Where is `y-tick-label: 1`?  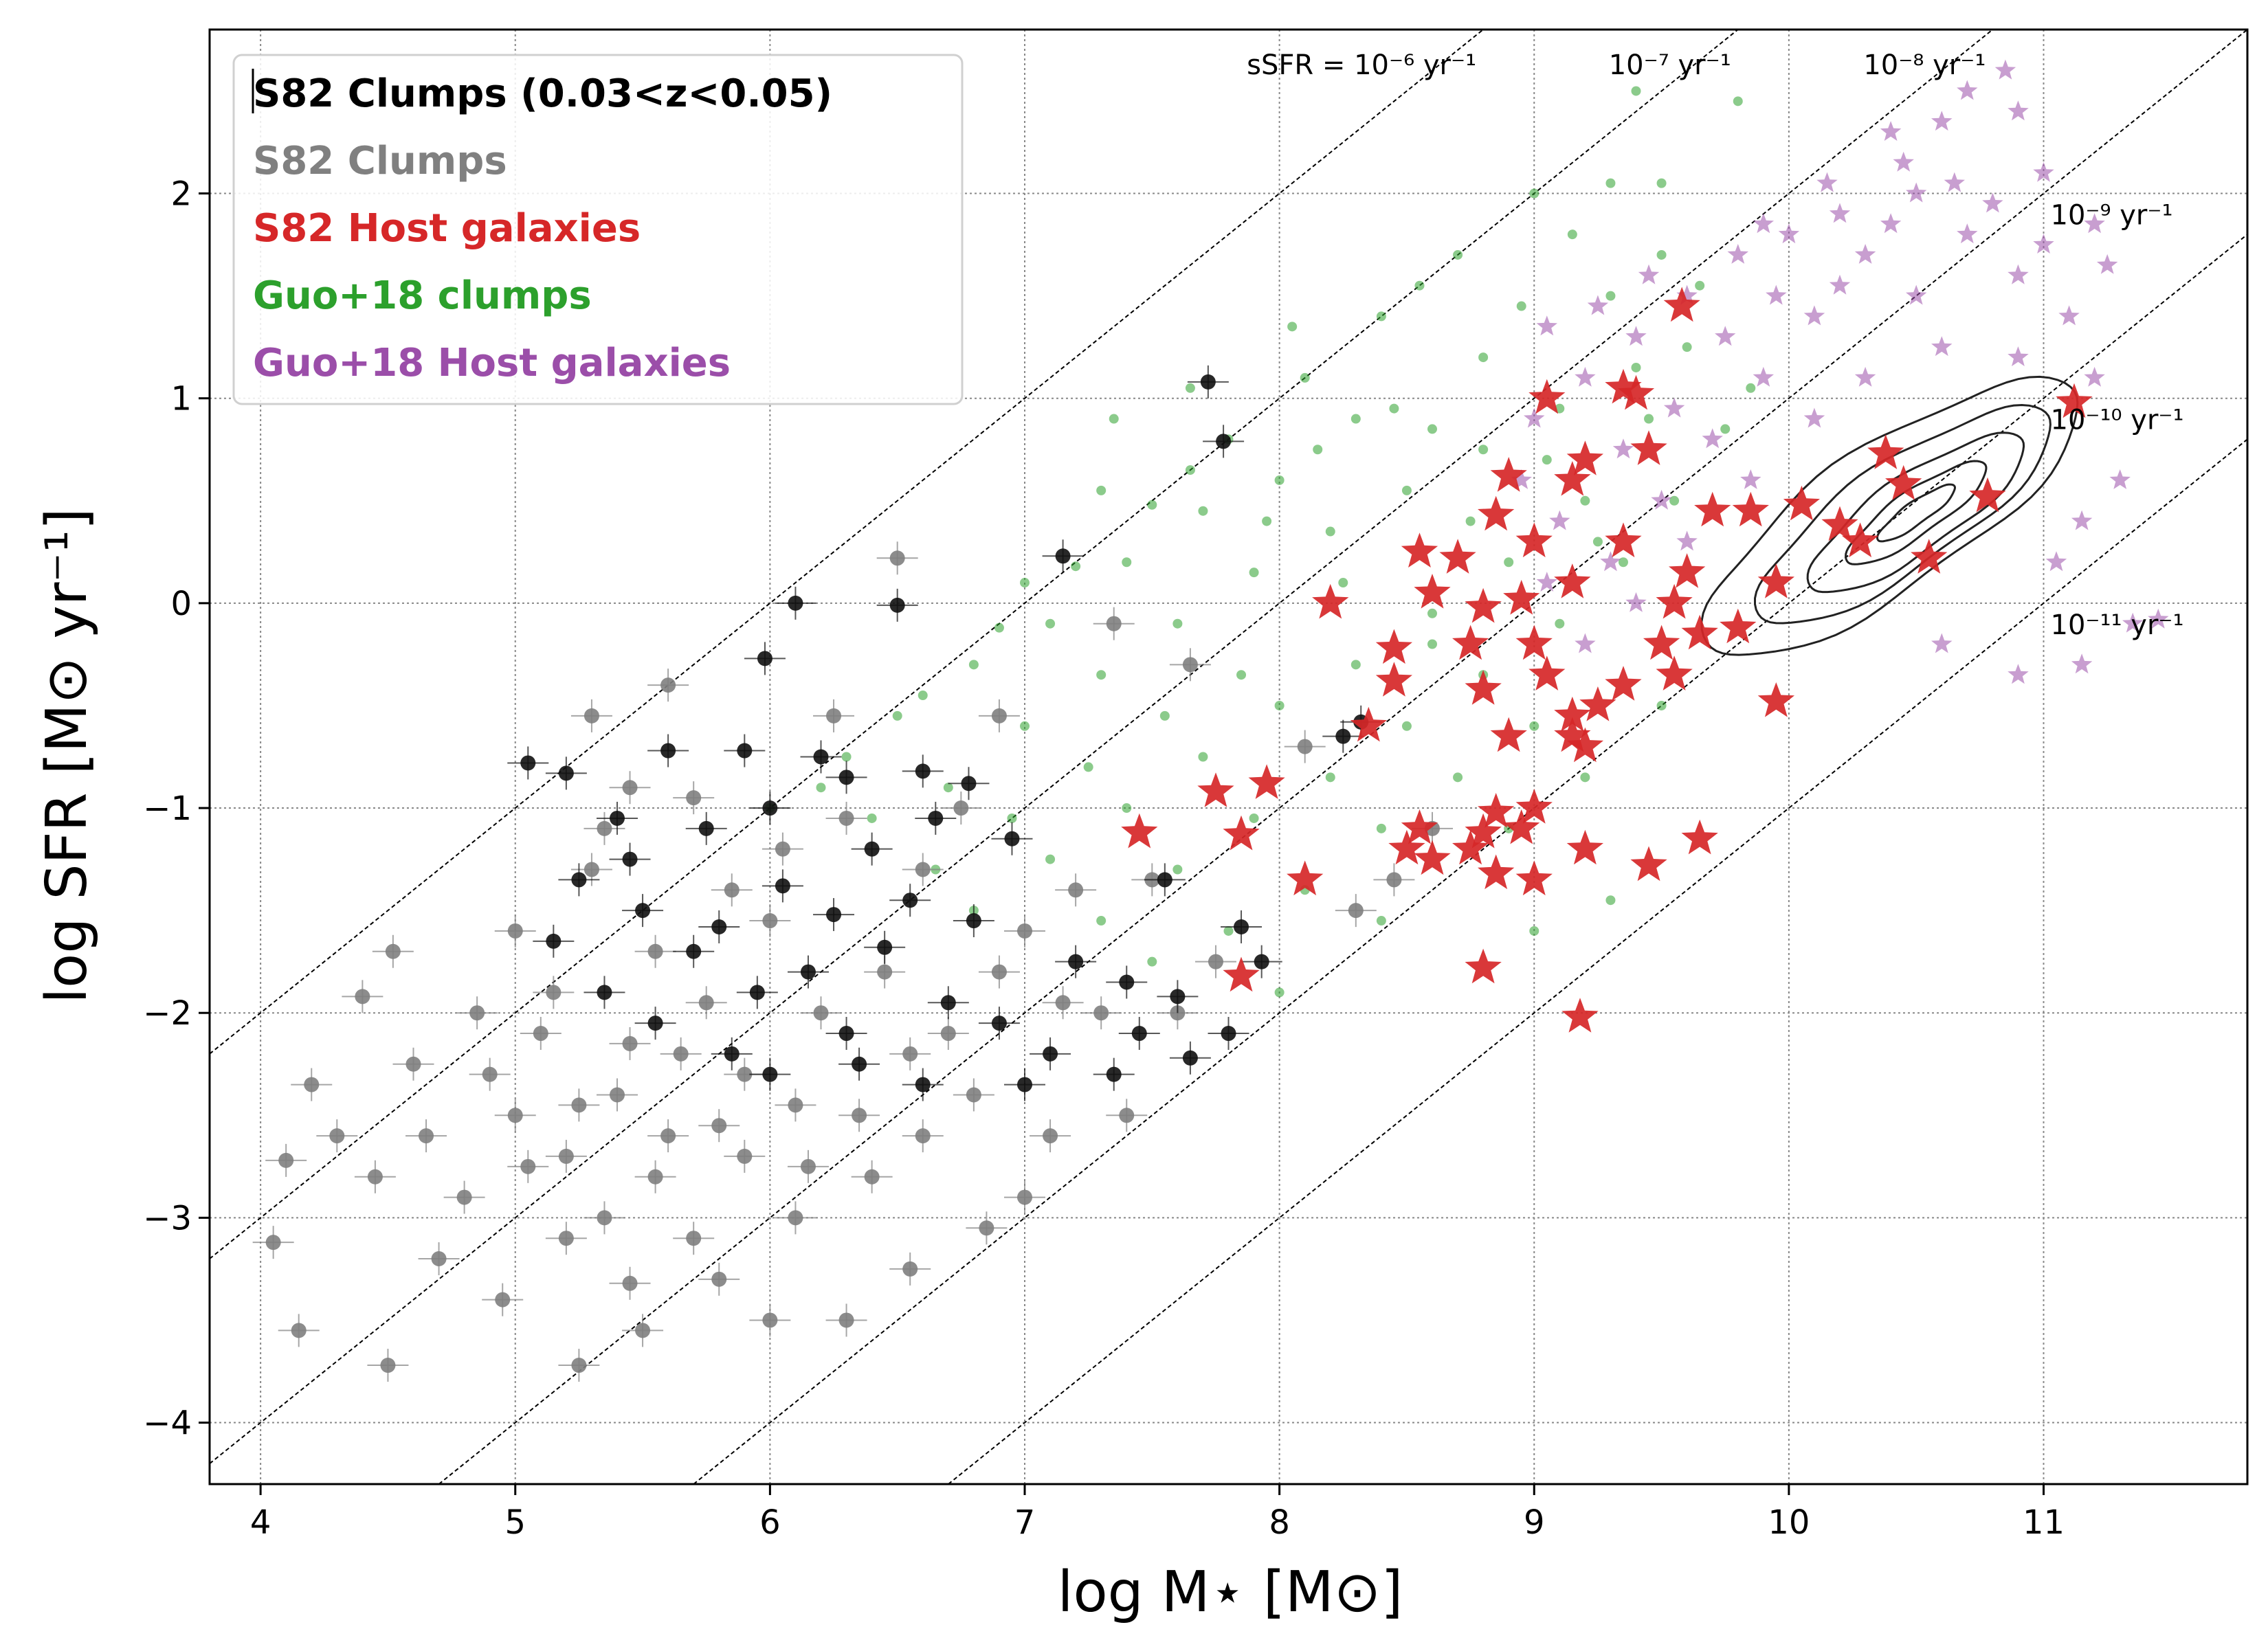 y-tick-label: 1 is located at coordinates (181, 399).